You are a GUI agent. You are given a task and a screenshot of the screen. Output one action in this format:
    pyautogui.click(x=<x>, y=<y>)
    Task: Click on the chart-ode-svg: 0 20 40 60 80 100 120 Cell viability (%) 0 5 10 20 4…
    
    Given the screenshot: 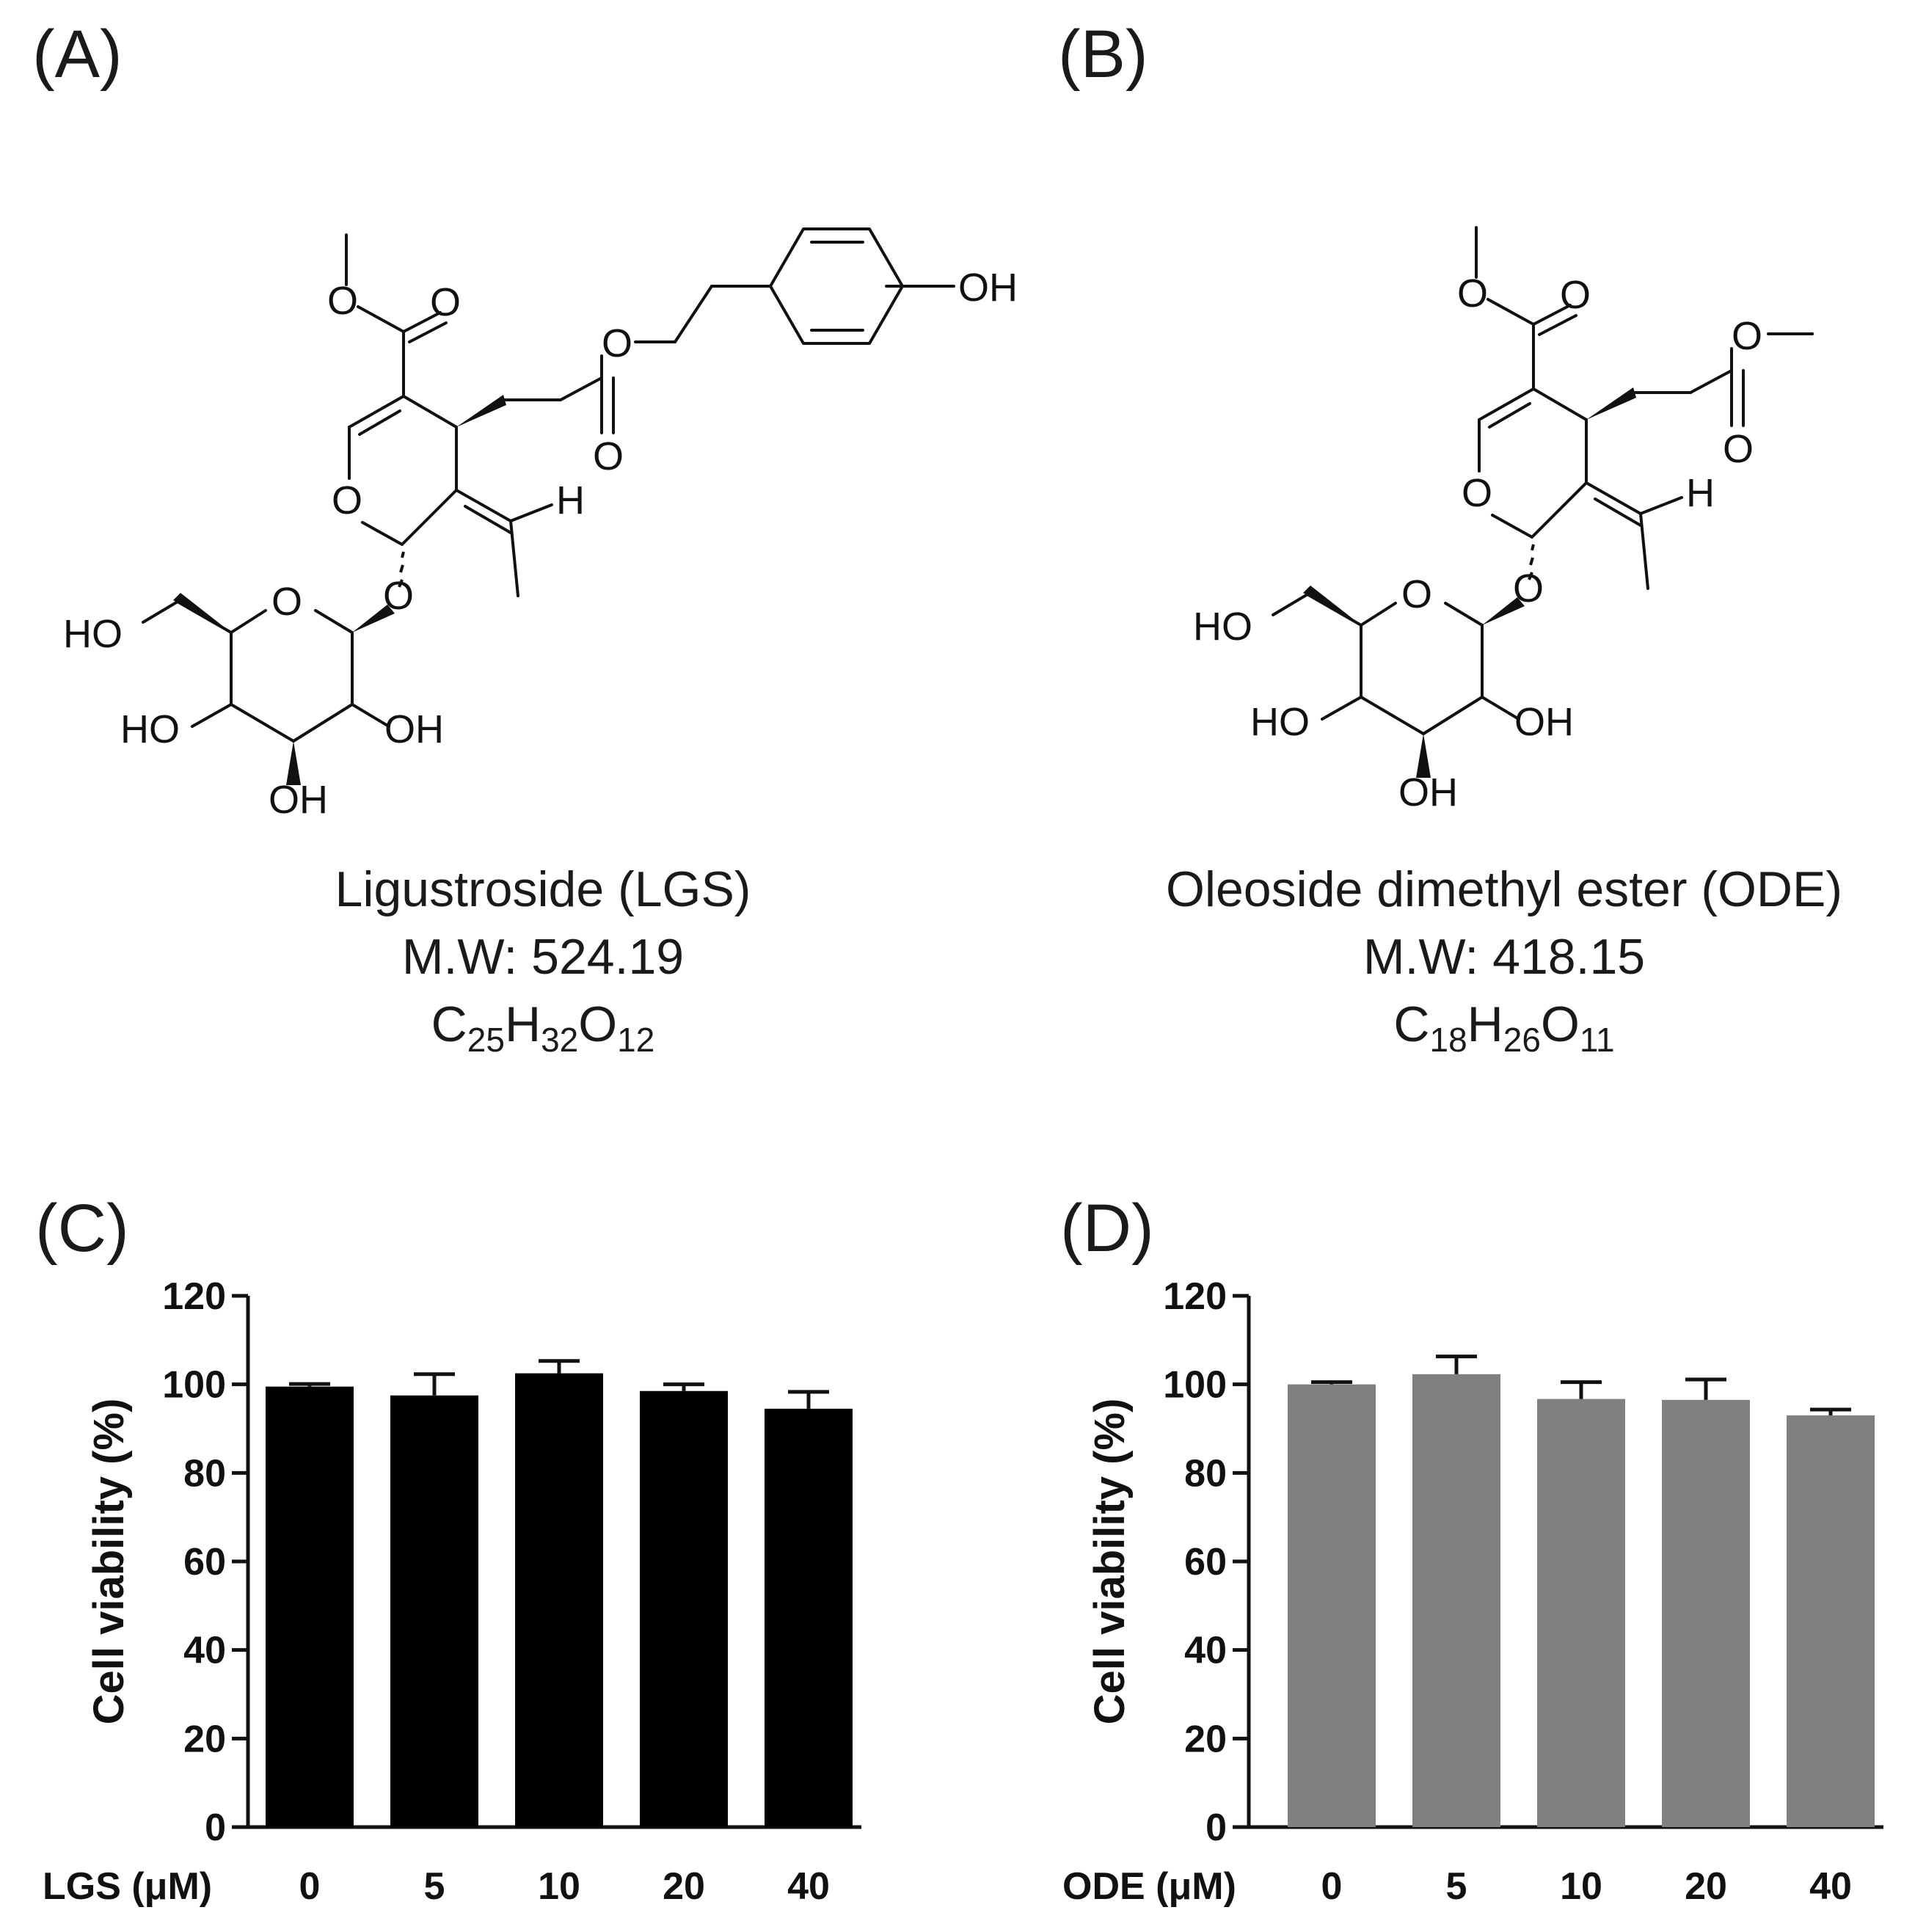 What is the action you would take?
    pyautogui.click(x=1473, y=1591)
    